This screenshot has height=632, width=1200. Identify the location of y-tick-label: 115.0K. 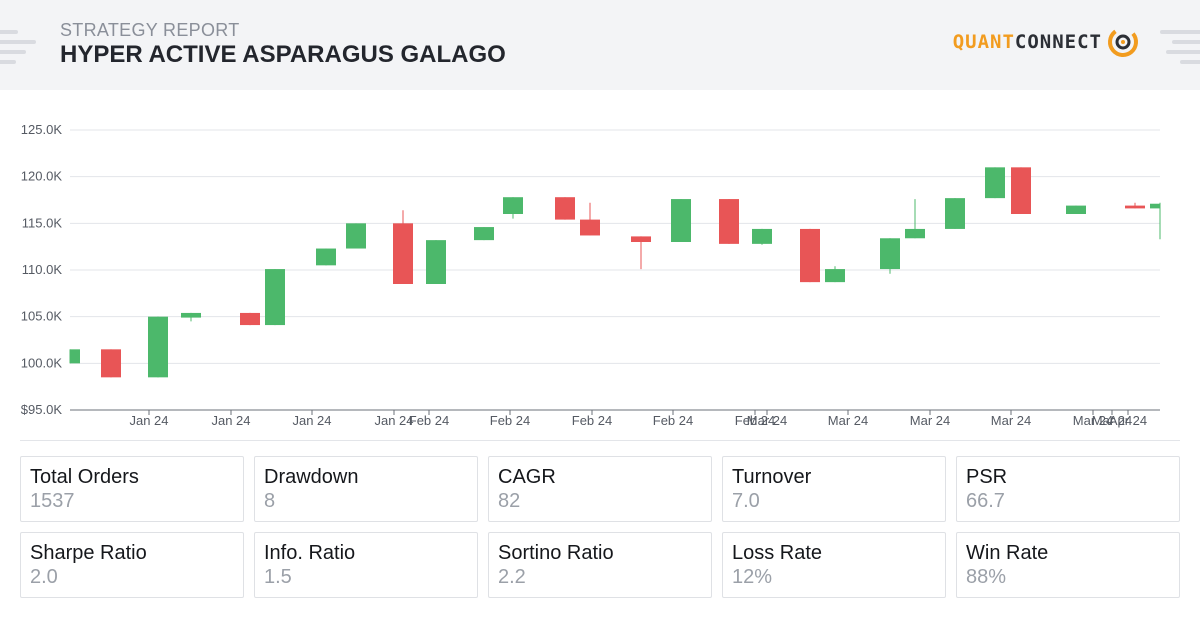
(42, 222).